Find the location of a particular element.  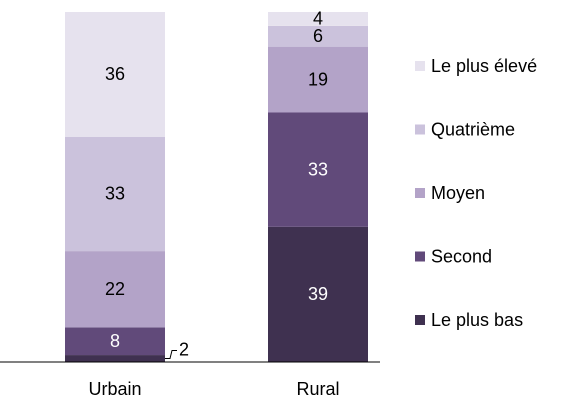

x-tick-label: Urbain is located at coordinates (114, 389).